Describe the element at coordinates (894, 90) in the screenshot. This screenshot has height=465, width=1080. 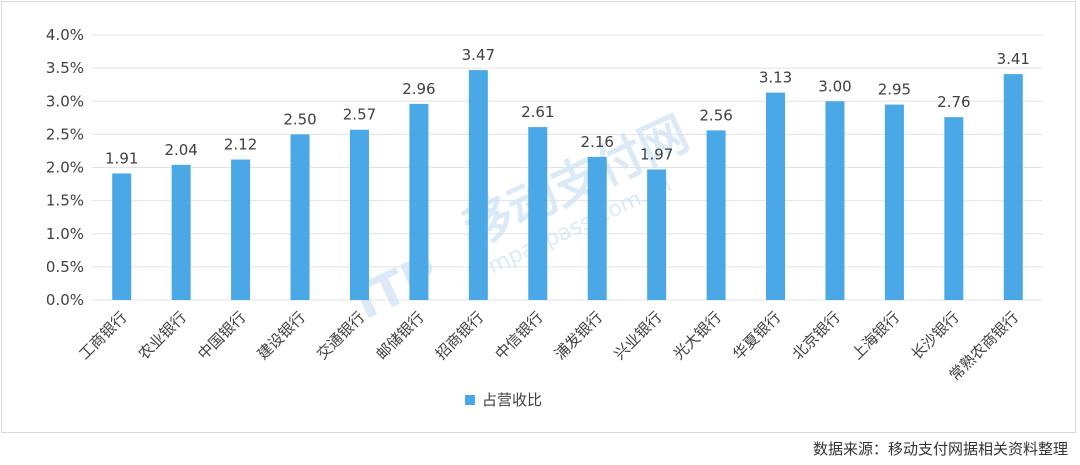
I see `data-label: 2.95` at that location.